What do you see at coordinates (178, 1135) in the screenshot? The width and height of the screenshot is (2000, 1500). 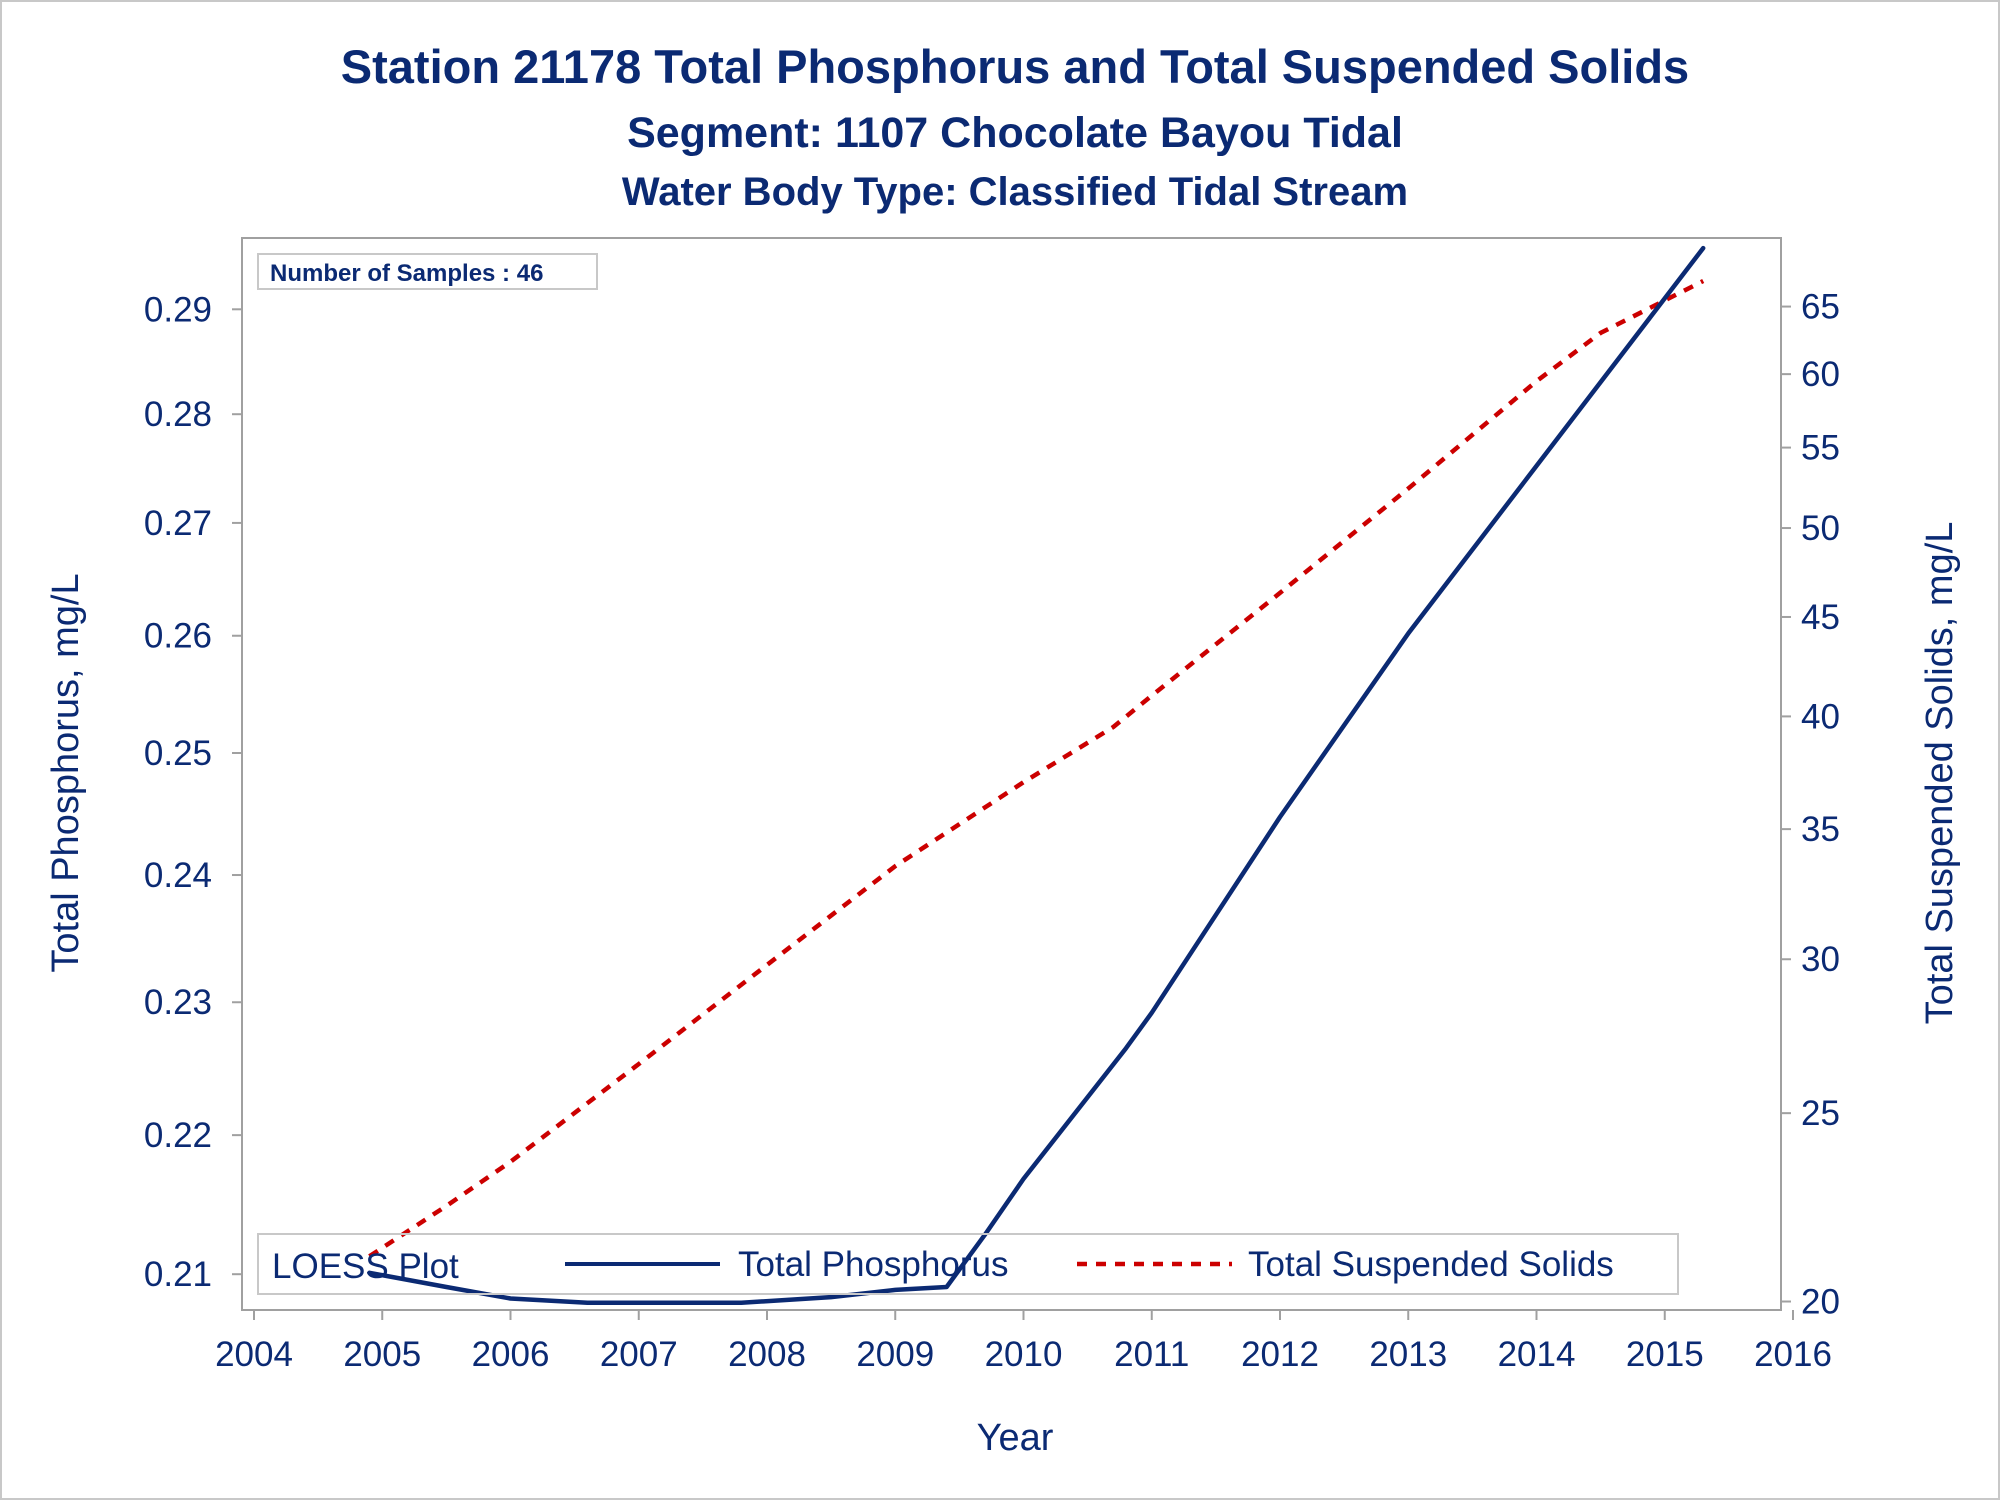 I see `y-tick-label: 0.22` at bounding box center [178, 1135].